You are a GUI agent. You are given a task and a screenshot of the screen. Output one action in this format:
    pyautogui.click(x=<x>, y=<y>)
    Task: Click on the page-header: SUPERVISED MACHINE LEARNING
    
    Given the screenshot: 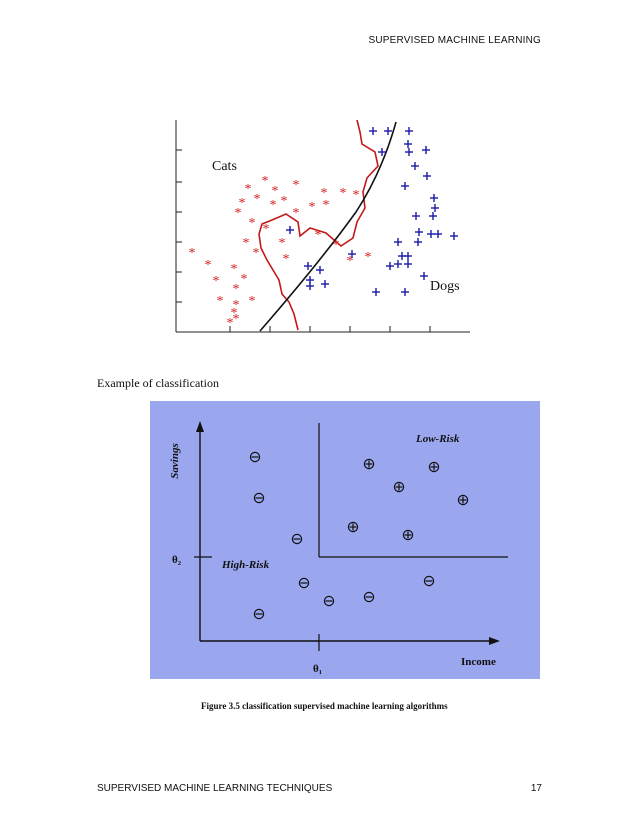 What is the action you would take?
    pyautogui.click(x=454, y=40)
    